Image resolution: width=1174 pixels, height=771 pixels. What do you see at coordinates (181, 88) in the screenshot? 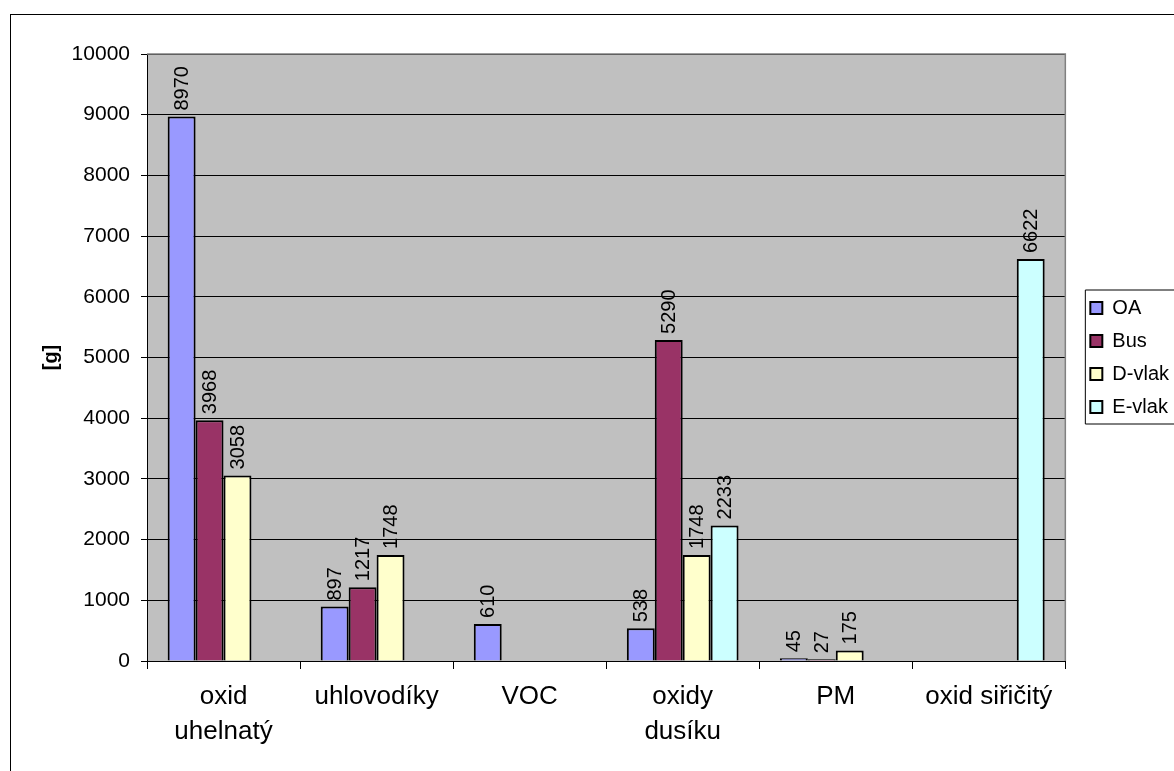
I see `data-label: 8970` at bounding box center [181, 88].